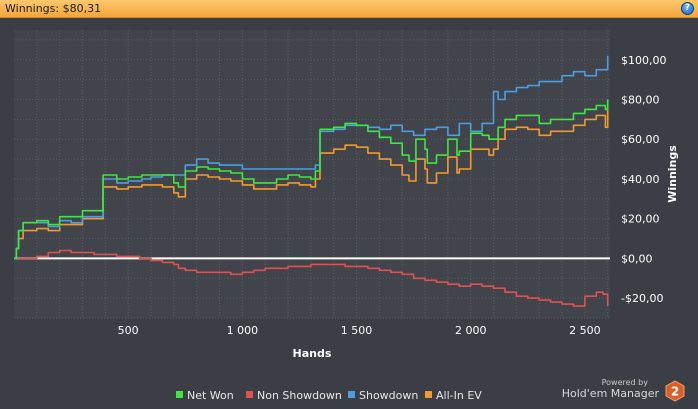 This screenshot has width=698, height=409. Describe the element at coordinates (637, 258) in the screenshot. I see `y-tick-label: $0,00` at that location.